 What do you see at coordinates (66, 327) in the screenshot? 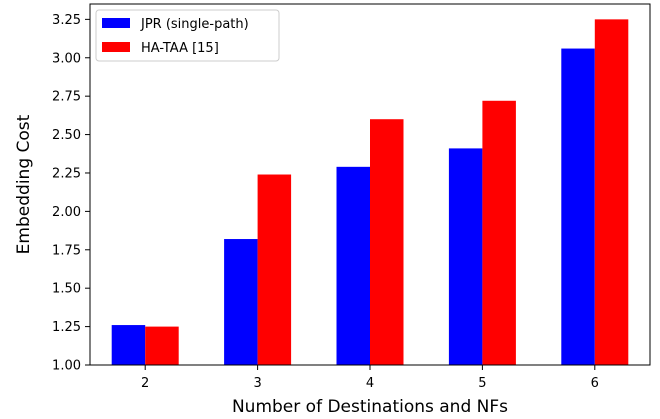
I see `y-tick-label: 1.25` at bounding box center [66, 327].